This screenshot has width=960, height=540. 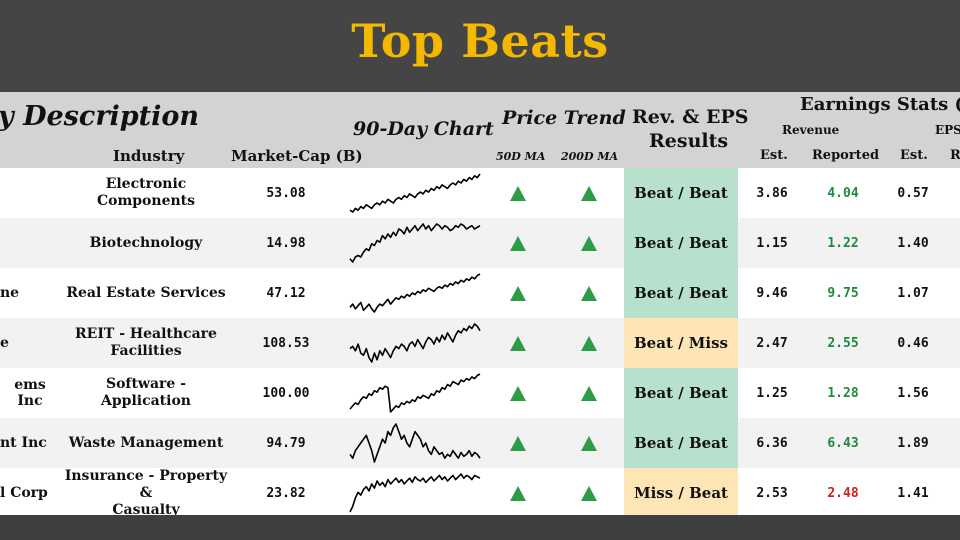 What do you see at coordinates (772, 393) in the screenshot?
I see `revenue-est-cell: 1.25` at bounding box center [772, 393].